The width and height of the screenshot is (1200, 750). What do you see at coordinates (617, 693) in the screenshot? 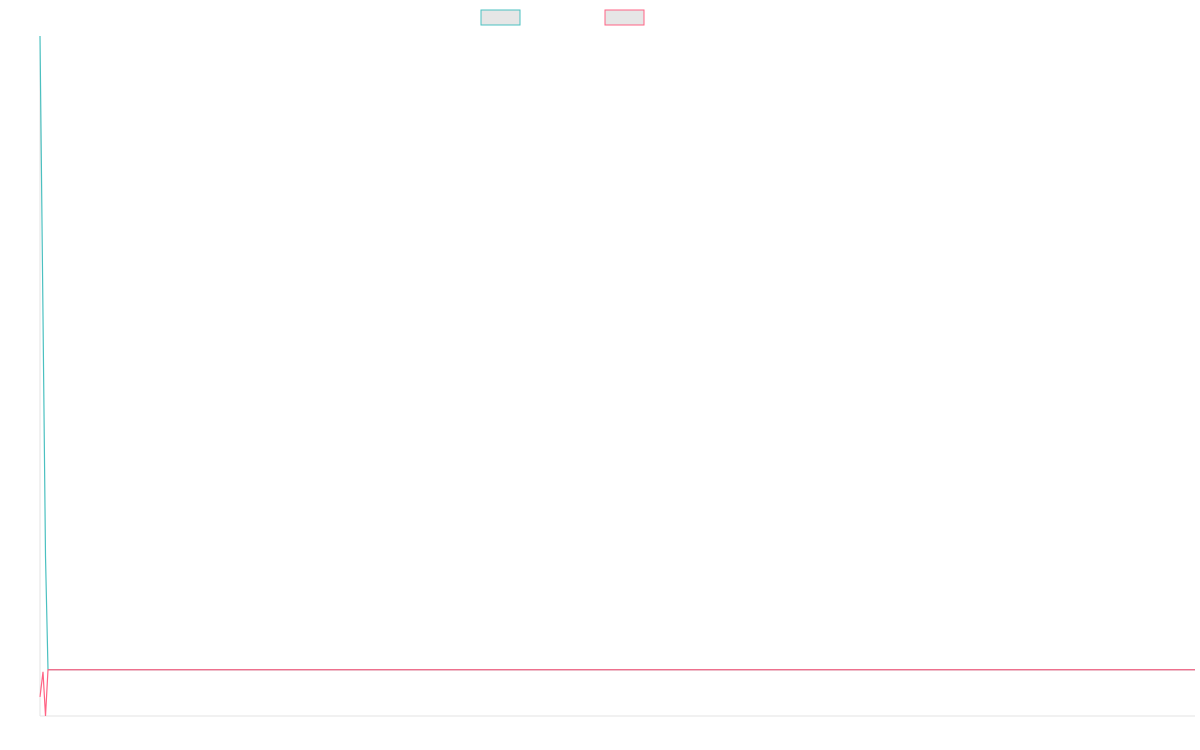
I see `series-line` at bounding box center [617, 693].